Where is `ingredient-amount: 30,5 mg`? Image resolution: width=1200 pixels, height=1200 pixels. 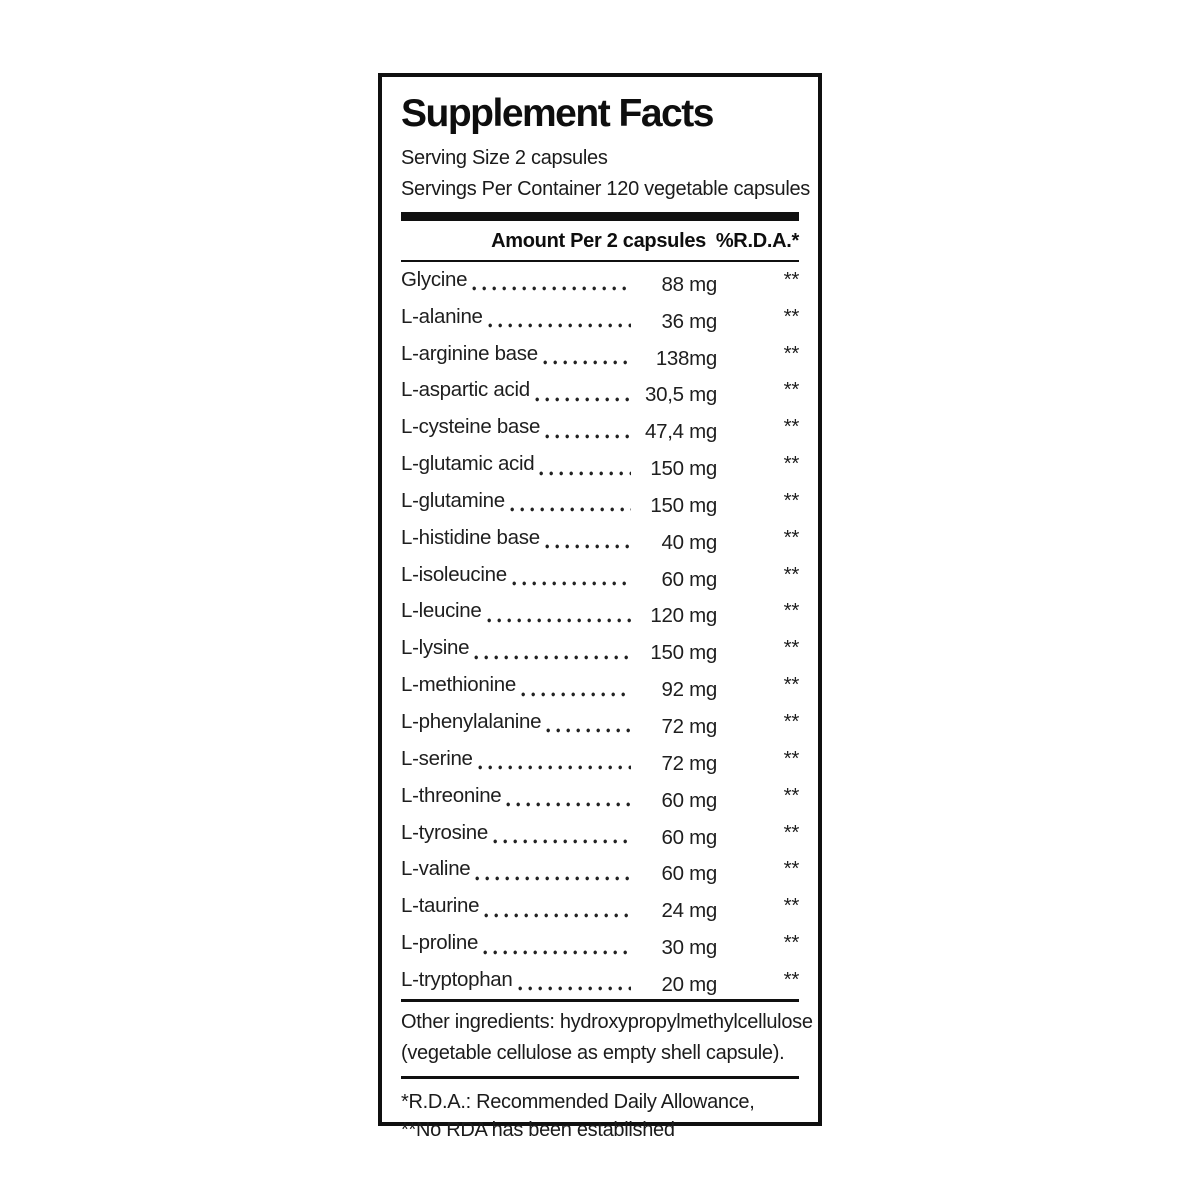
ingredient-amount: 30,5 mg is located at coordinates (681, 395).